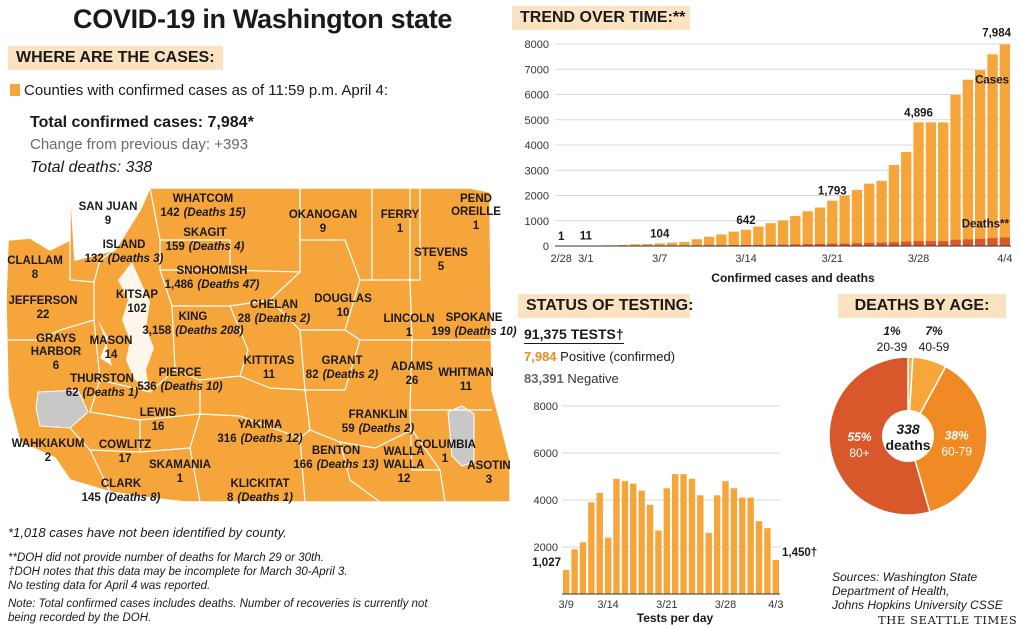 The image size is (1020, 629). I want to click on county-whatcom: WHATCOM 142 (Deaths 15), so click(202, 206).